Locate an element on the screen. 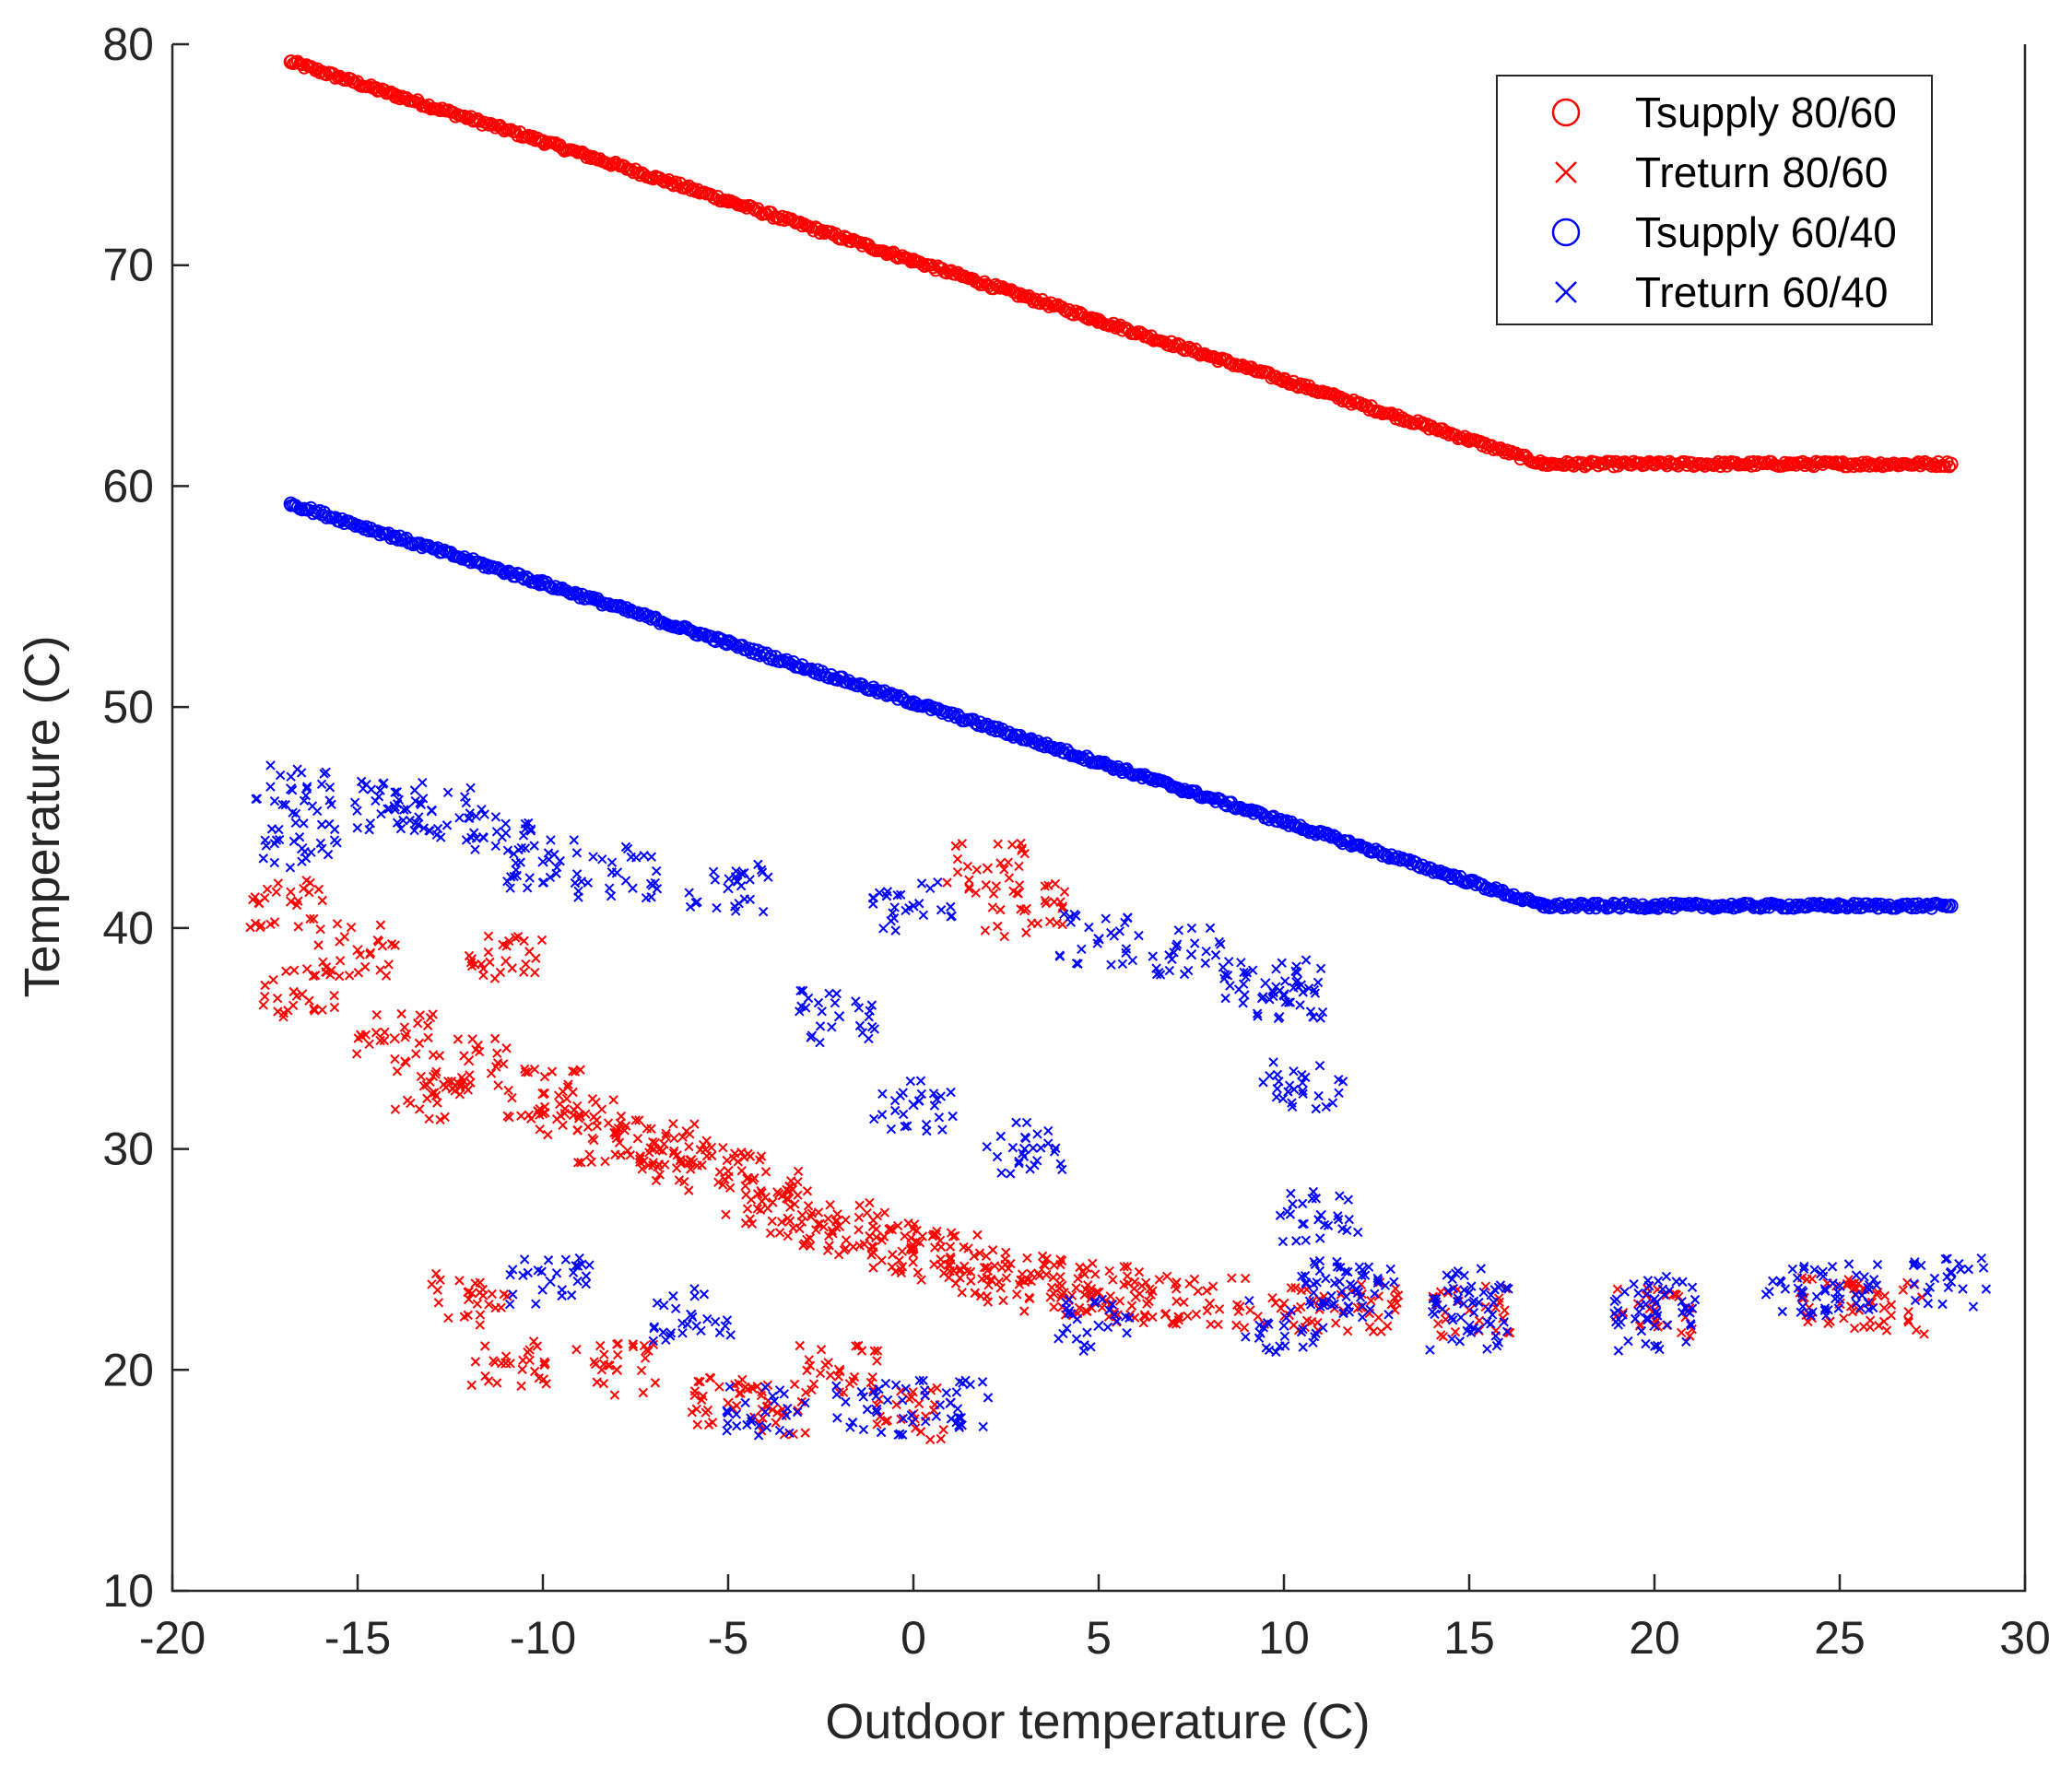 The width and height of the screenshot is (2072, 1777). legend-x-marker is located at coordinates (1566, 292).